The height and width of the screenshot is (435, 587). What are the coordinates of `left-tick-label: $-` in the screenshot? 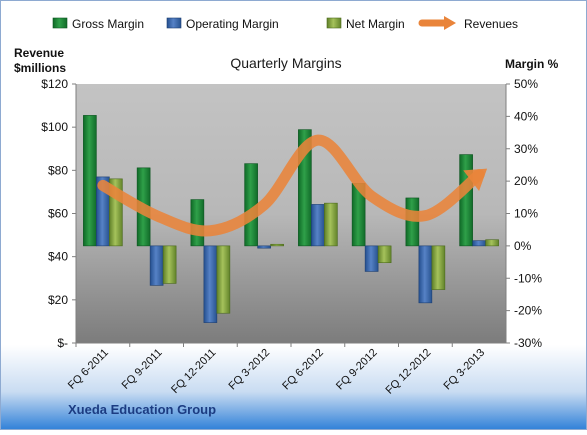 It's located at (62, 343).